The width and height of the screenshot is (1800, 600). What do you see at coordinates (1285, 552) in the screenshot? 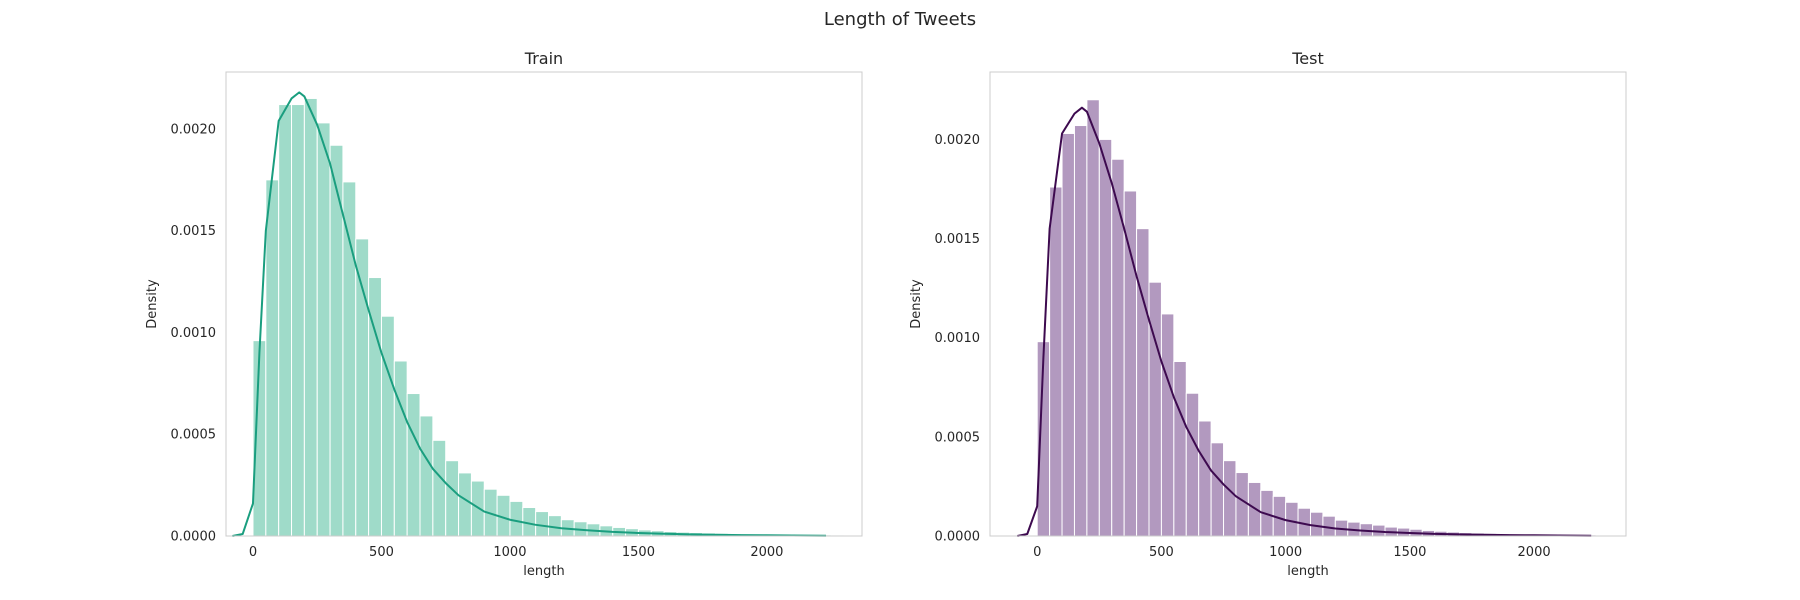
I see `test-xtick-label: 1000` at bounding box center [1285, 552].